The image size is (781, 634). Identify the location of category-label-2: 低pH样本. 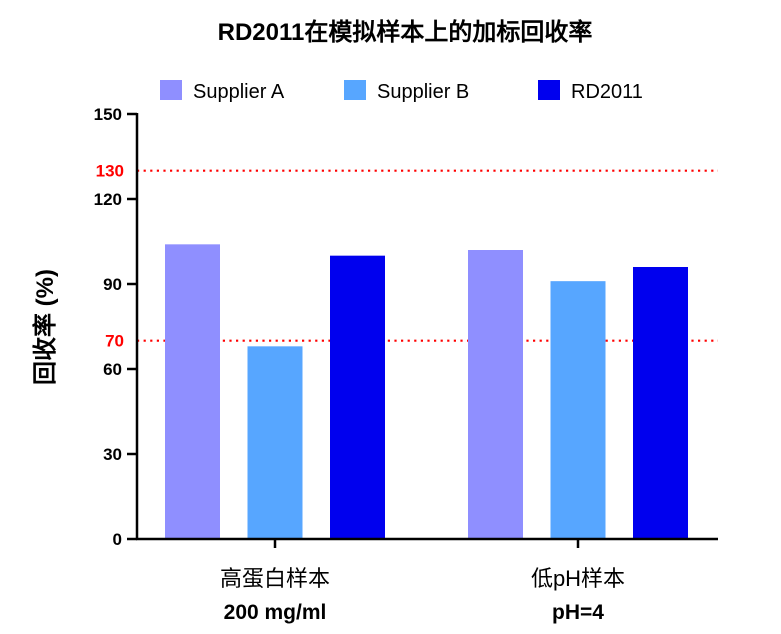
(578, 578).